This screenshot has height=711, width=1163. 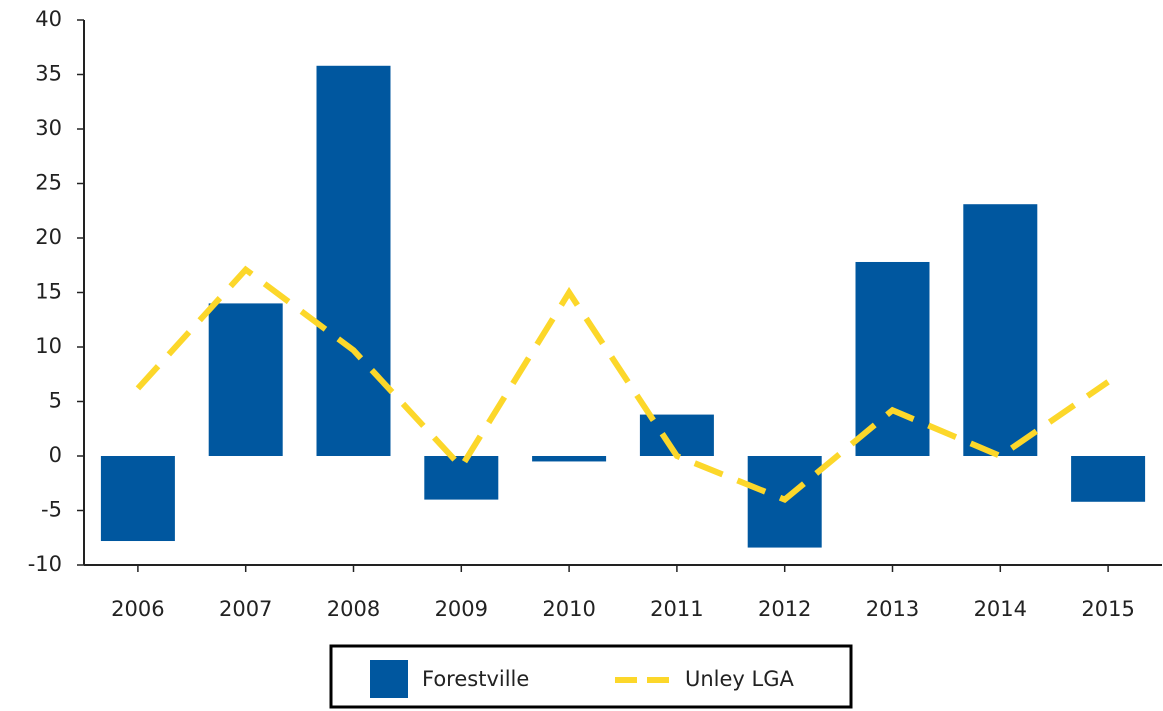 I want to click on y-tick-label: 30, so click(x=48, y=128).